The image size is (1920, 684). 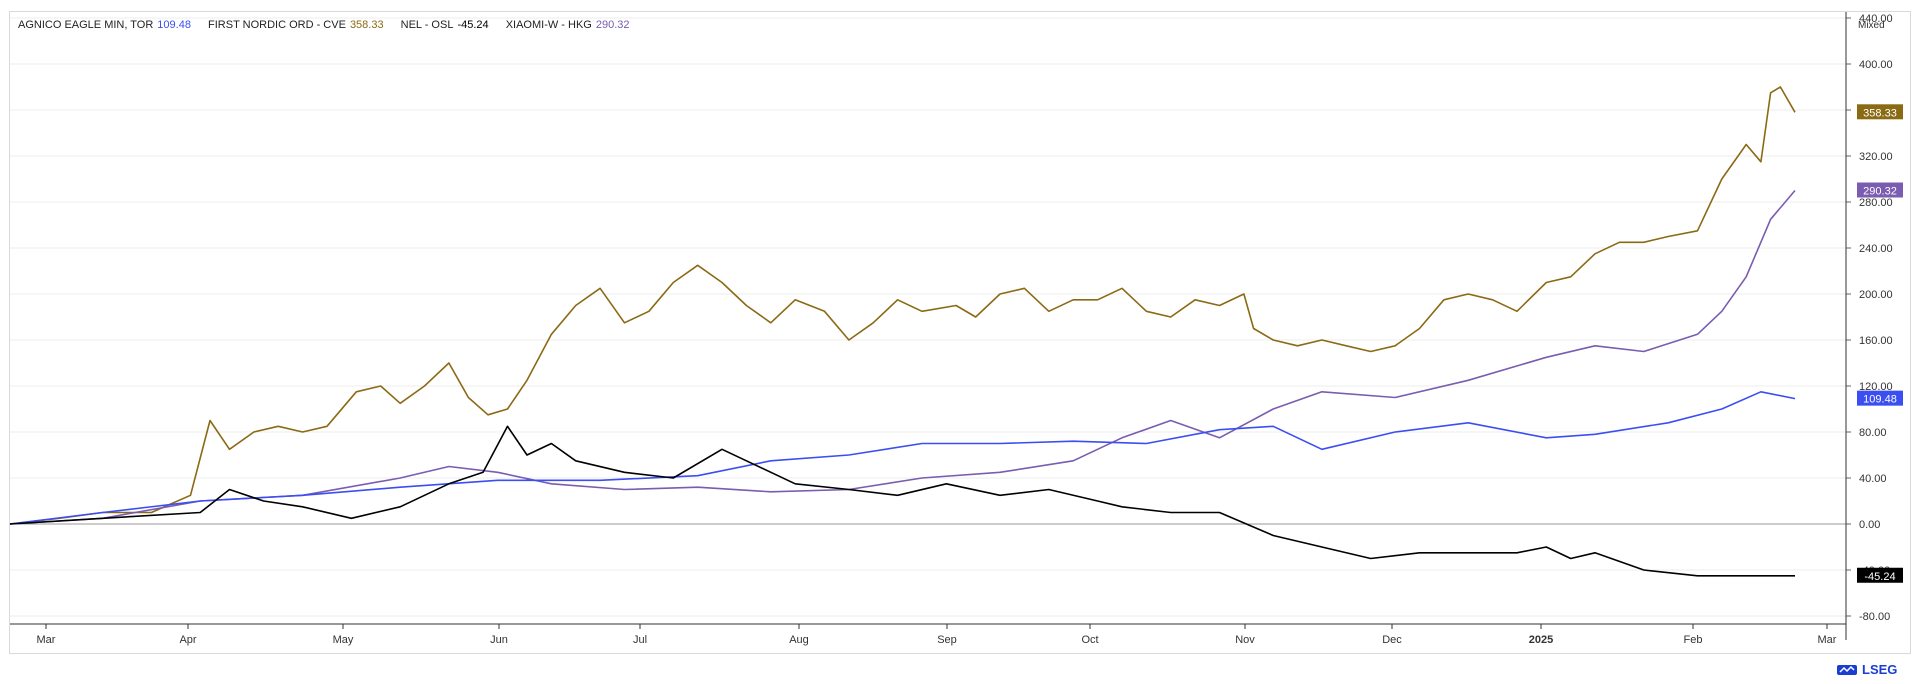 I want to click on legend-item-agnico: AGNICO EAGLE MIN, TOR 109.48, so click(x=106, y=25).